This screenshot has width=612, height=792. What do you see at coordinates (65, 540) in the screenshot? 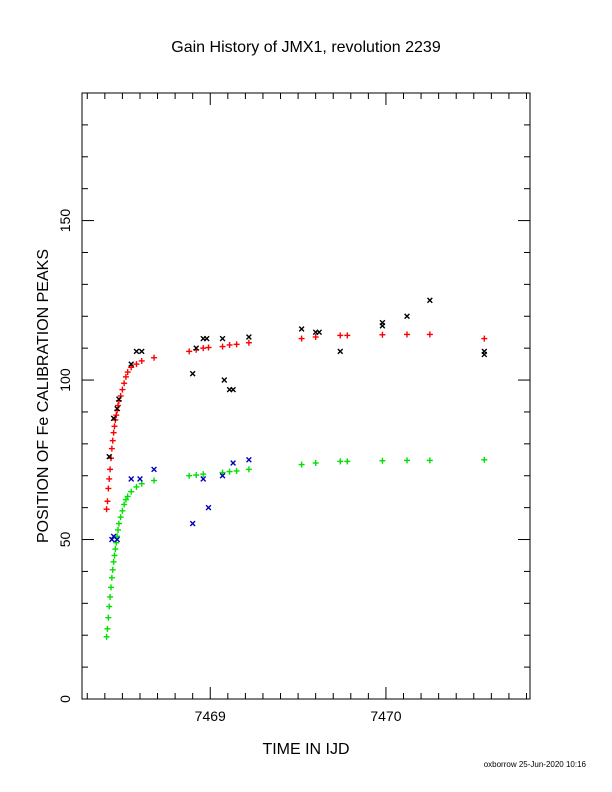
I see `y-tick-label: 50` at bounding box center [65, 540].